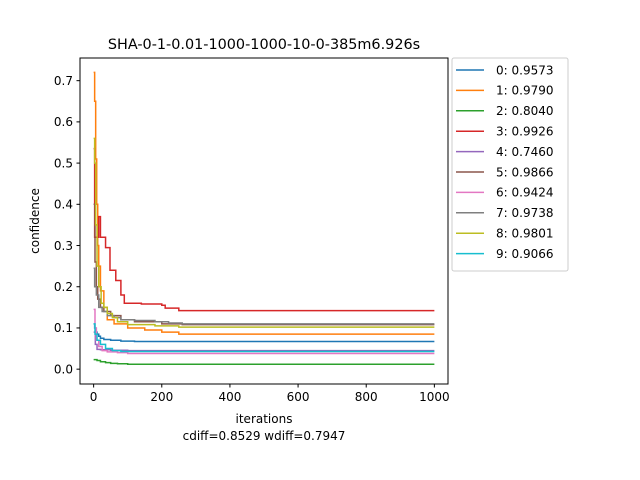  What do you see at coordinates (67, 225) in the screenshot?
I see `y-axis-ticks: 0.0 0.1 0.2 0.3 0.4 0.5 0.6 0.7` at bounding box center [67, 225].